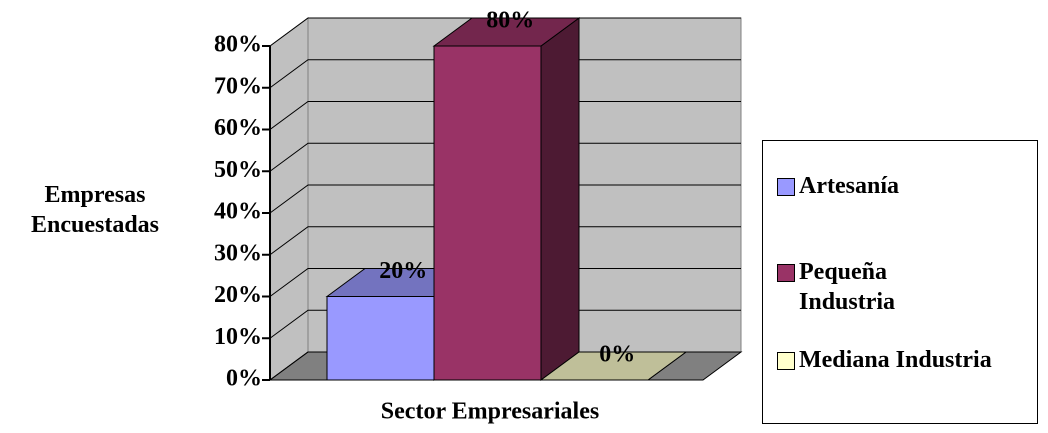 The image size is (1048, 433). I want to click on data-label: 0%, so click(617, 355).